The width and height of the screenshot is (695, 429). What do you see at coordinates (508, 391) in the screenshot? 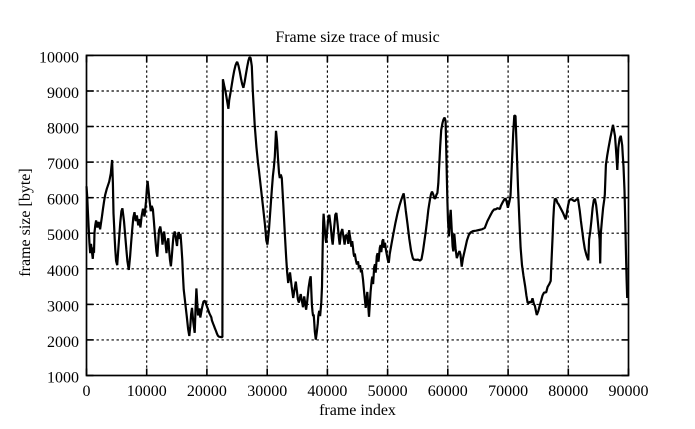
I see `svg-text: 70000` at bounding box center [508, 391].